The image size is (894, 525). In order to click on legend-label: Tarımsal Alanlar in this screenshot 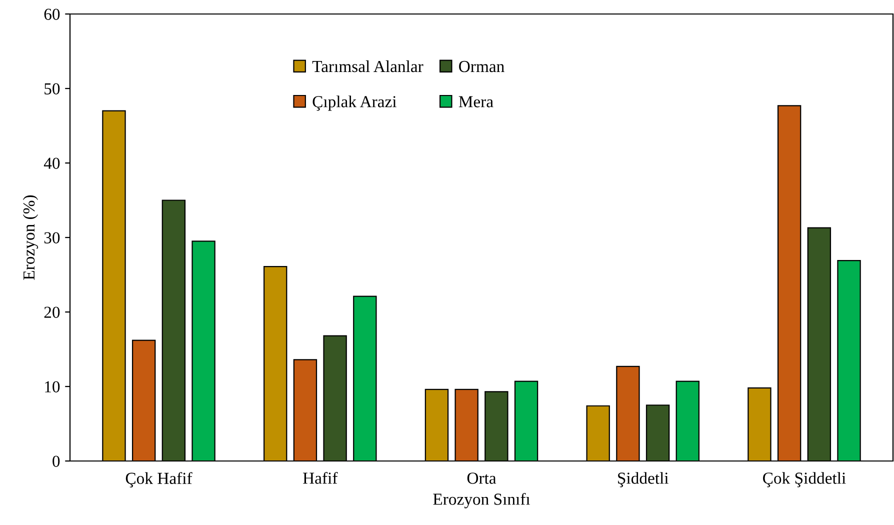, I will do `click(368, 66)`.